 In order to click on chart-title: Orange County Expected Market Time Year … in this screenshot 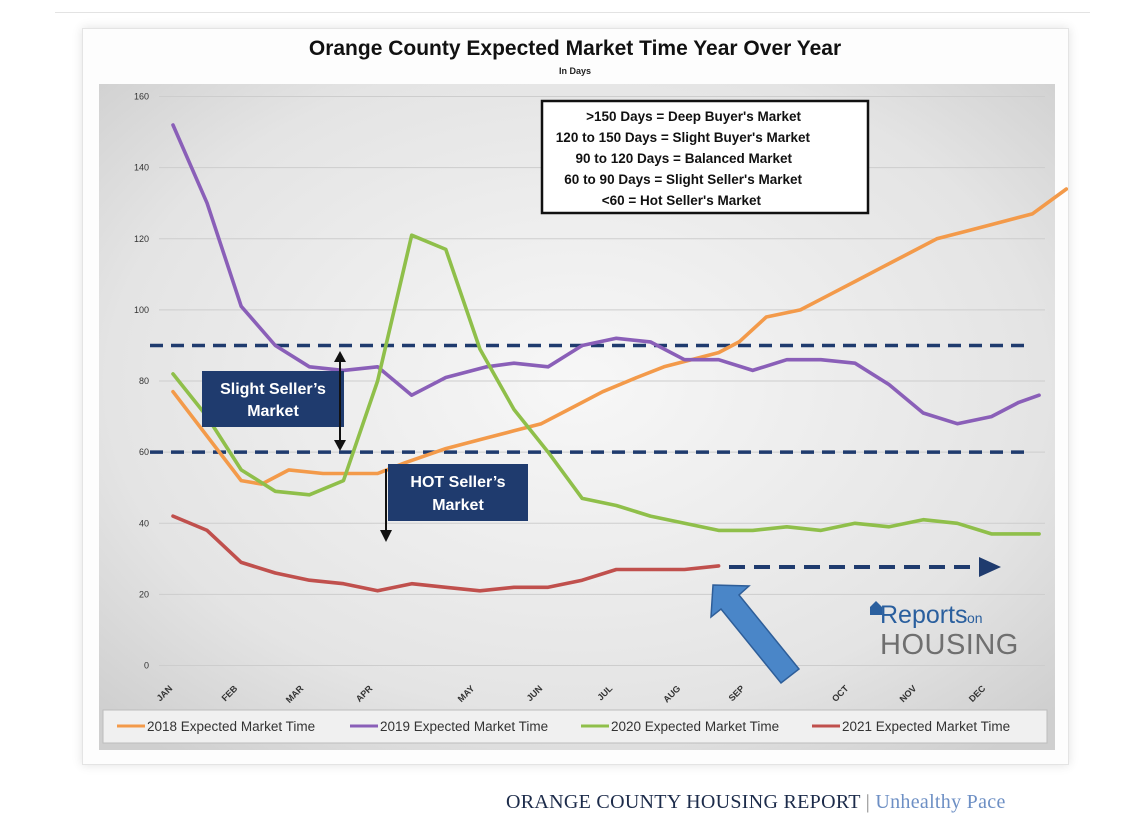, I will do `click(575, 48)`.